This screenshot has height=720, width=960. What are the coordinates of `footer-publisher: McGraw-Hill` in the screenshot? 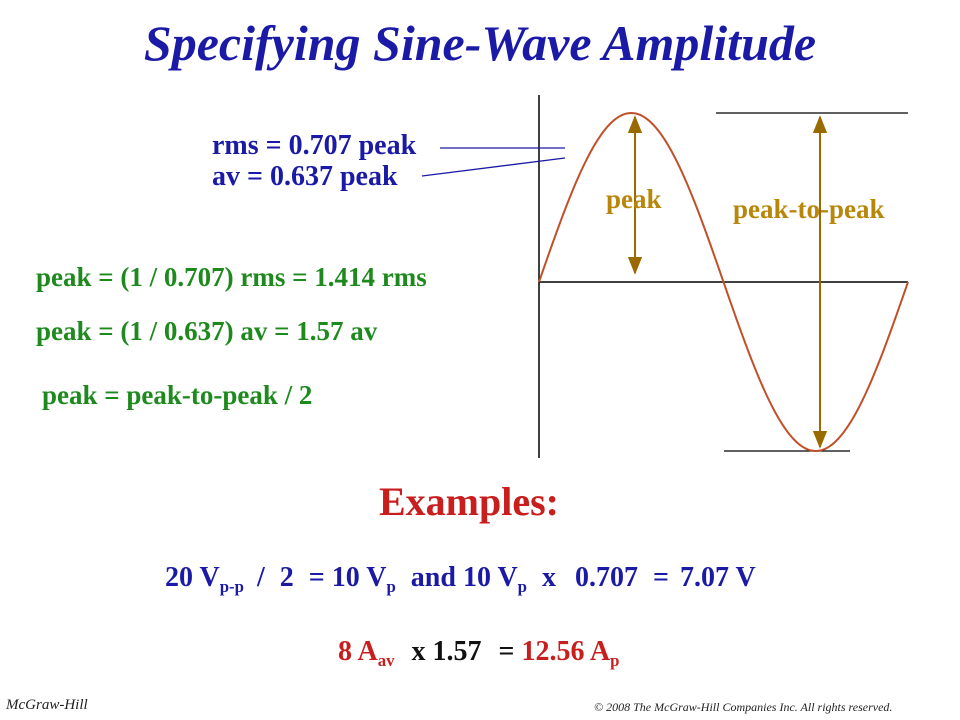 It's located at (47, 705).